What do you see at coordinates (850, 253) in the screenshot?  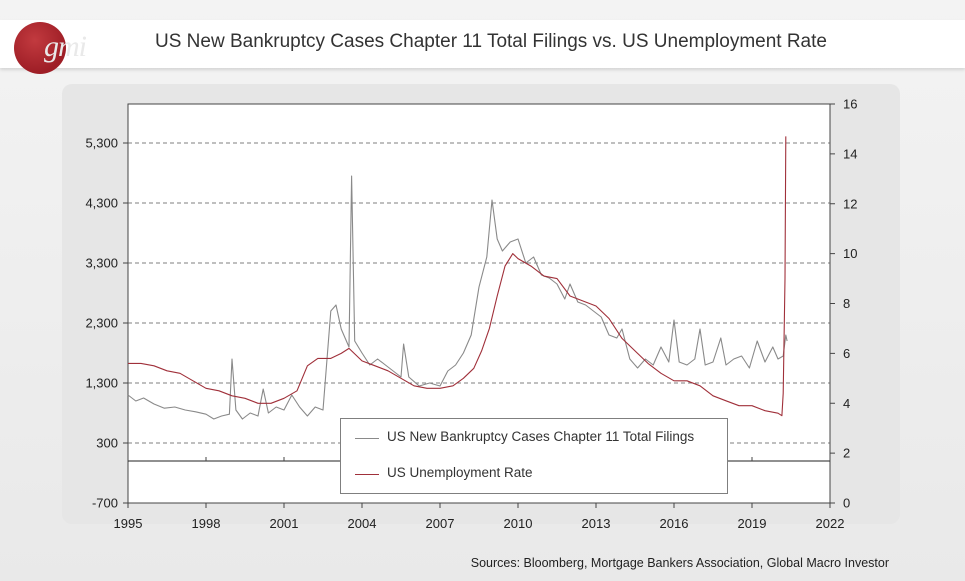 I see `y-right-tick-label: 10` at bounding box center [850, 253].